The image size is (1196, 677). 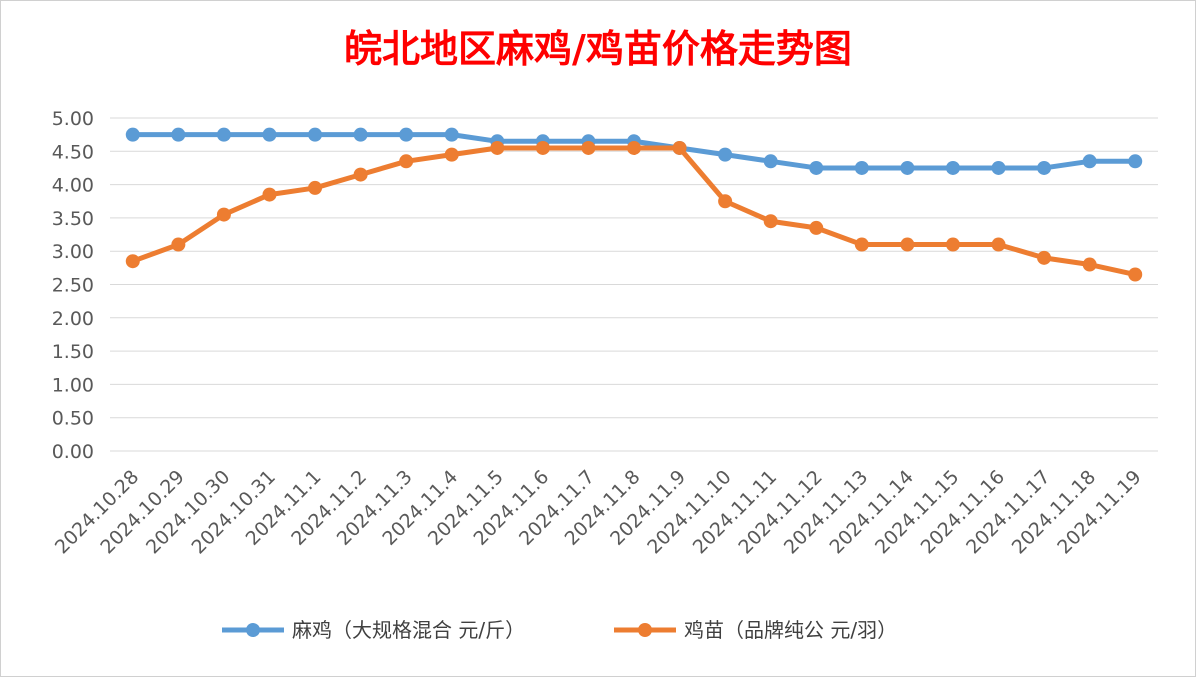 What do you see at coordinates (559, 630) in the screenshot?
I see `legend: 麻鸡（大规格混合 元/斤） 鸡苗（品牌纯公 元/羽）` at bounding box center [559, 630].